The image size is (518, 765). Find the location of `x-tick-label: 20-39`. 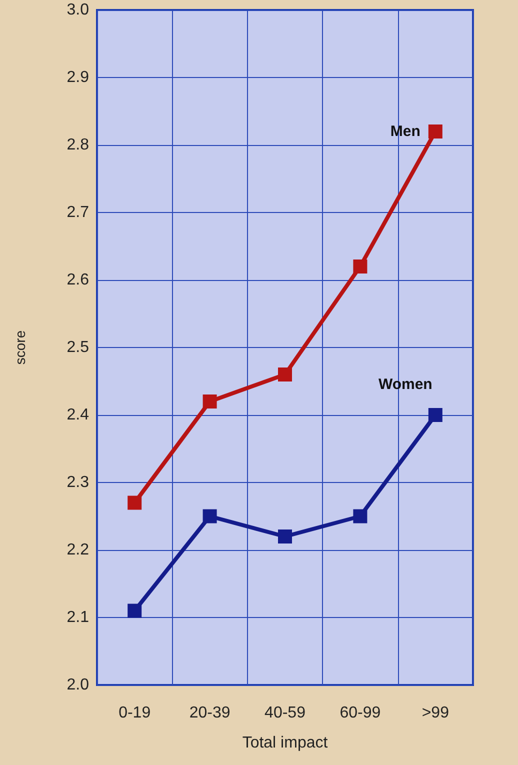

x-tick-label: 20-39 is located at coordinates (209, 713).